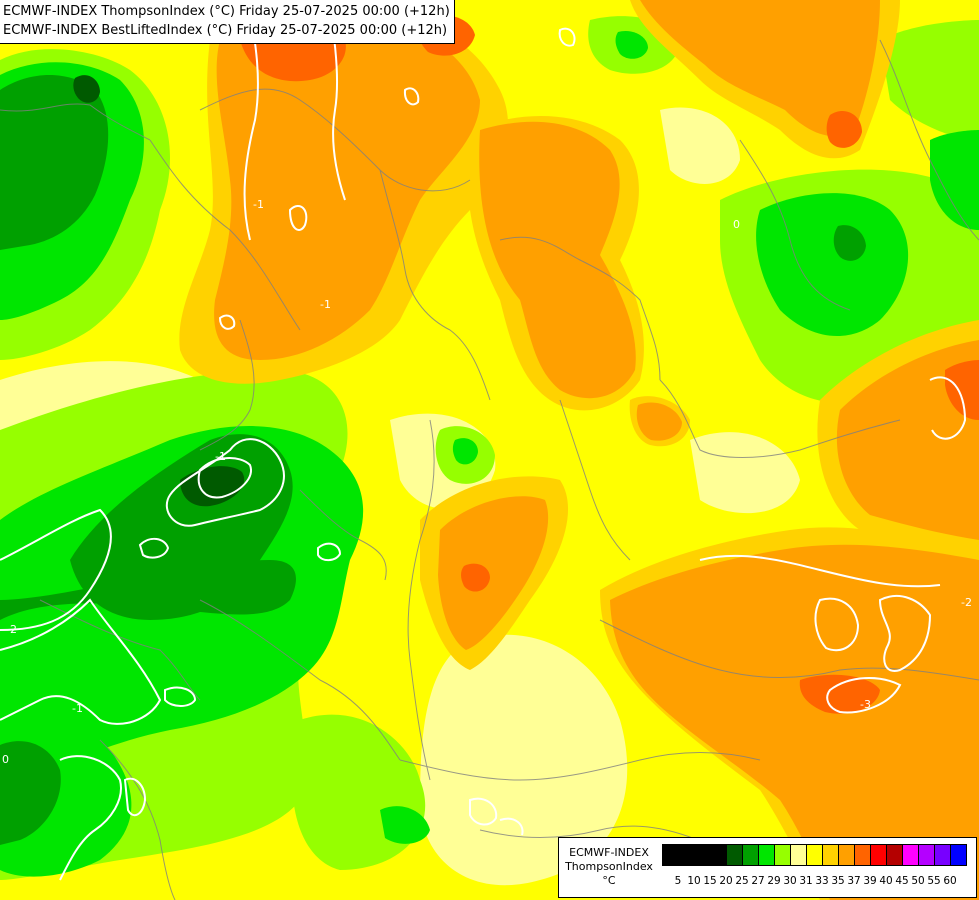 The height and width of the screenshot is (900, 979). I want to click on legend-label: ECMWF-INDEX ThompsonIndex °C, so click(609, 867).